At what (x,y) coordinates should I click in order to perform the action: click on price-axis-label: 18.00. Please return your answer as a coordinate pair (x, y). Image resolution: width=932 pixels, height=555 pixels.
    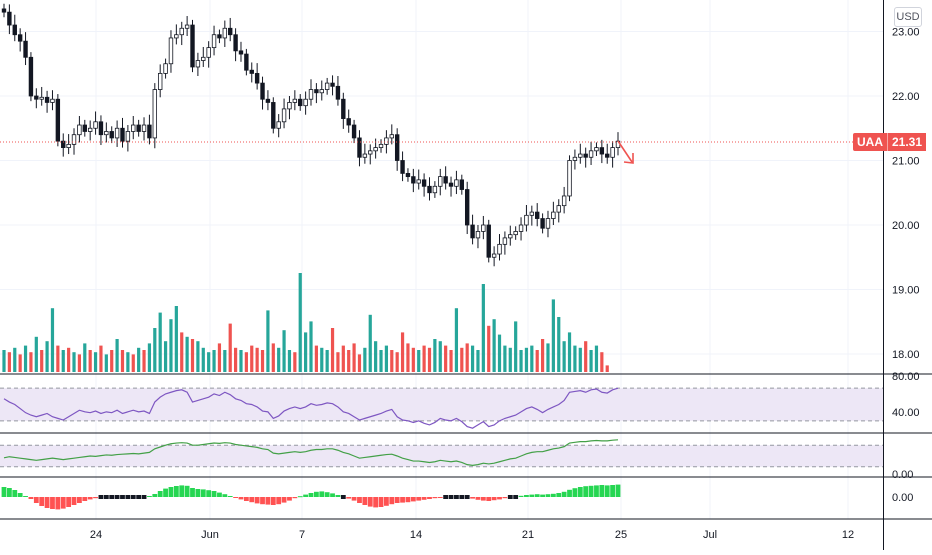
    Looking at the image, I should click on (906, 355).